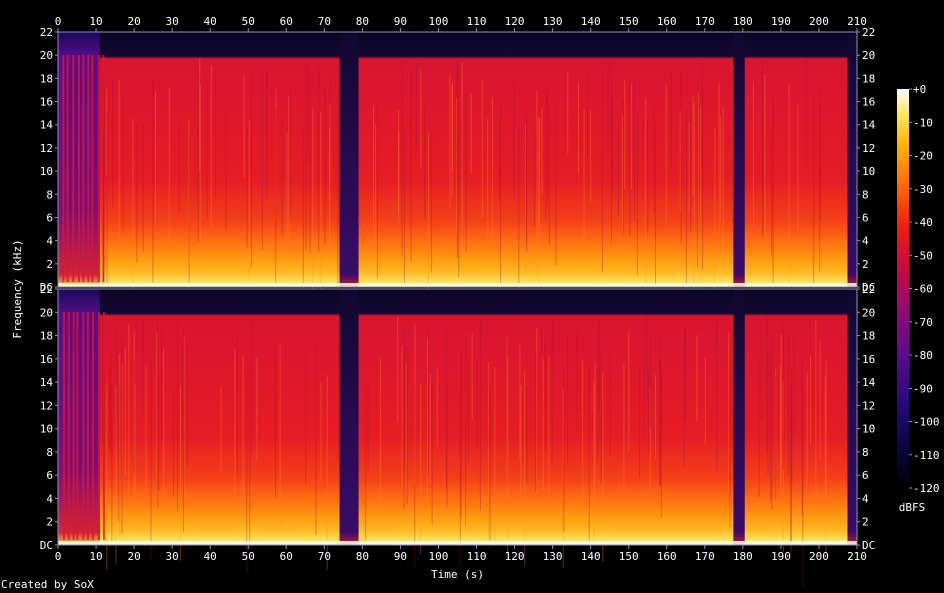 This screenshot has height=593, width=944. Describe the element at coordinates (553, 556) in the screenshot. I see `x-tick-label-bottom: 130` at that location.